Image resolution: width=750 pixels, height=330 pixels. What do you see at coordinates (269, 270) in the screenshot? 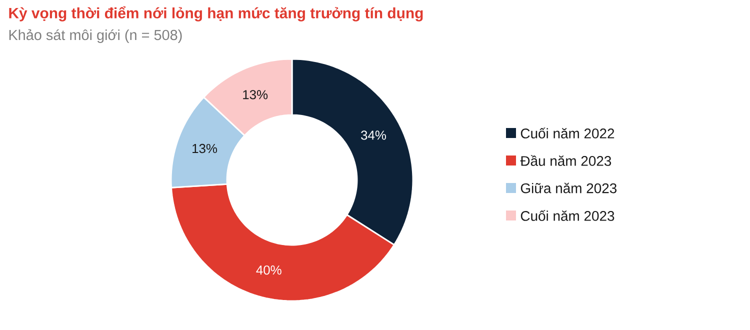
I see `data-label: 40%` at bounding box center [269, 270].